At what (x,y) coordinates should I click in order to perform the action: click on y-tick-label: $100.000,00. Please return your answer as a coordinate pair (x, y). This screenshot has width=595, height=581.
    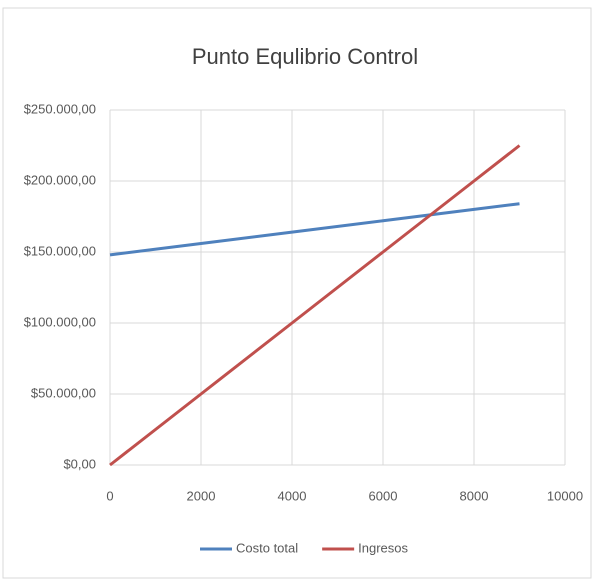
    Looking at the image, I should click on (60, 321).